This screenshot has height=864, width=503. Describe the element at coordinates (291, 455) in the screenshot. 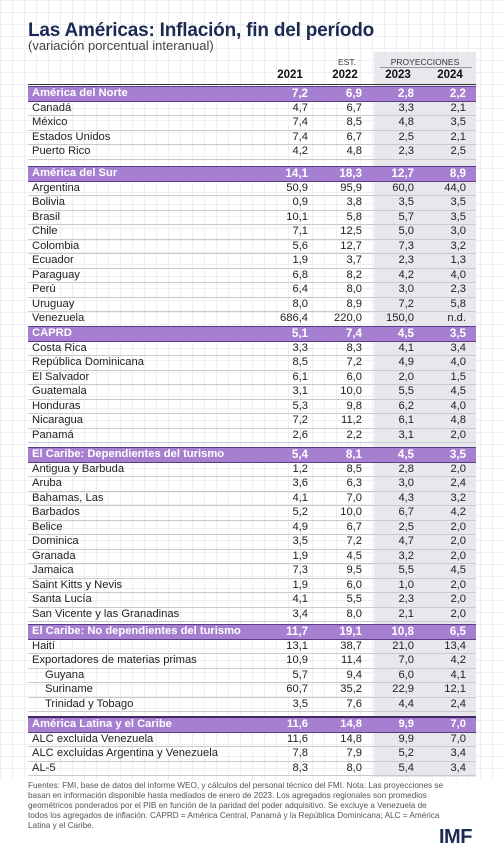

I see `value-cell: 5,4` at that location.